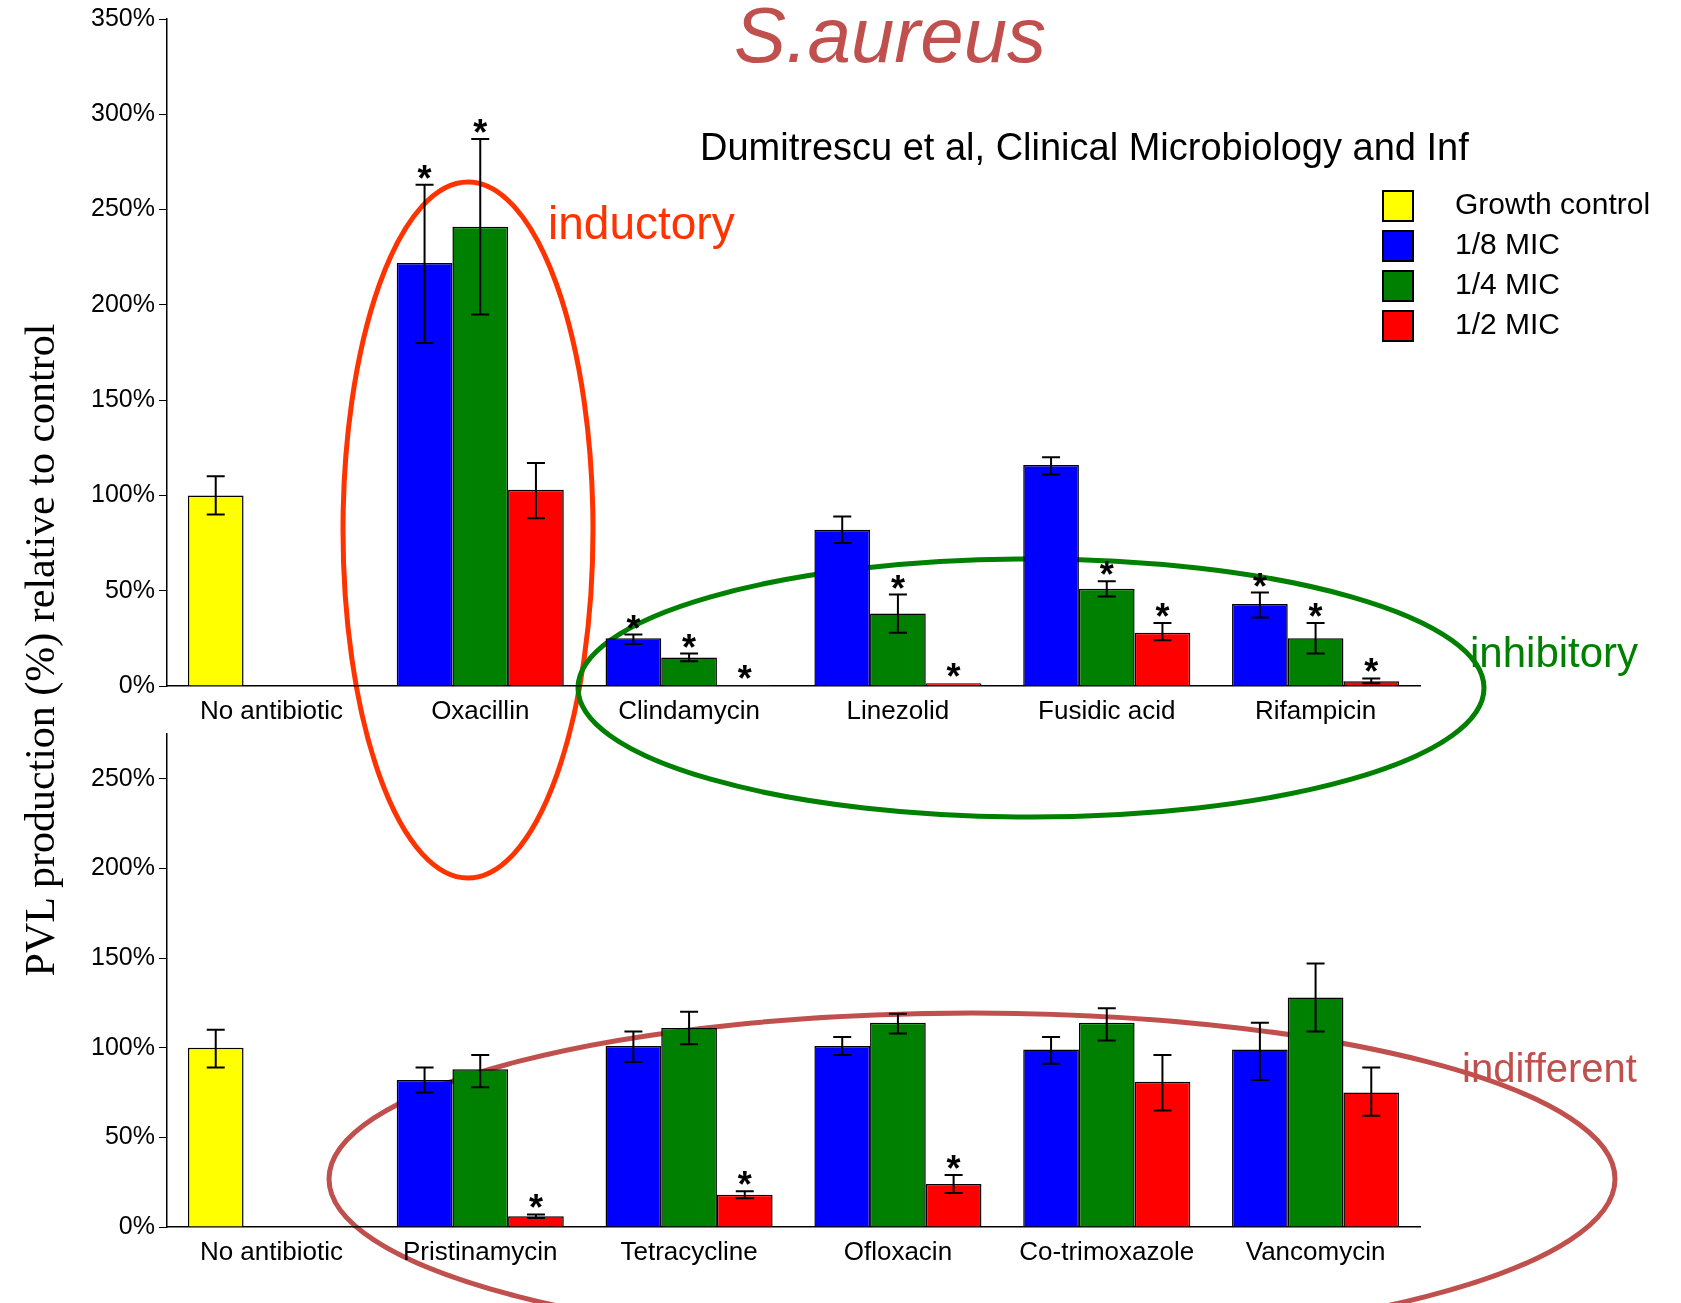 The image size is (1681, 1303). I want to click on x-tick-label: Ofloxacin, so click(898, 1250).